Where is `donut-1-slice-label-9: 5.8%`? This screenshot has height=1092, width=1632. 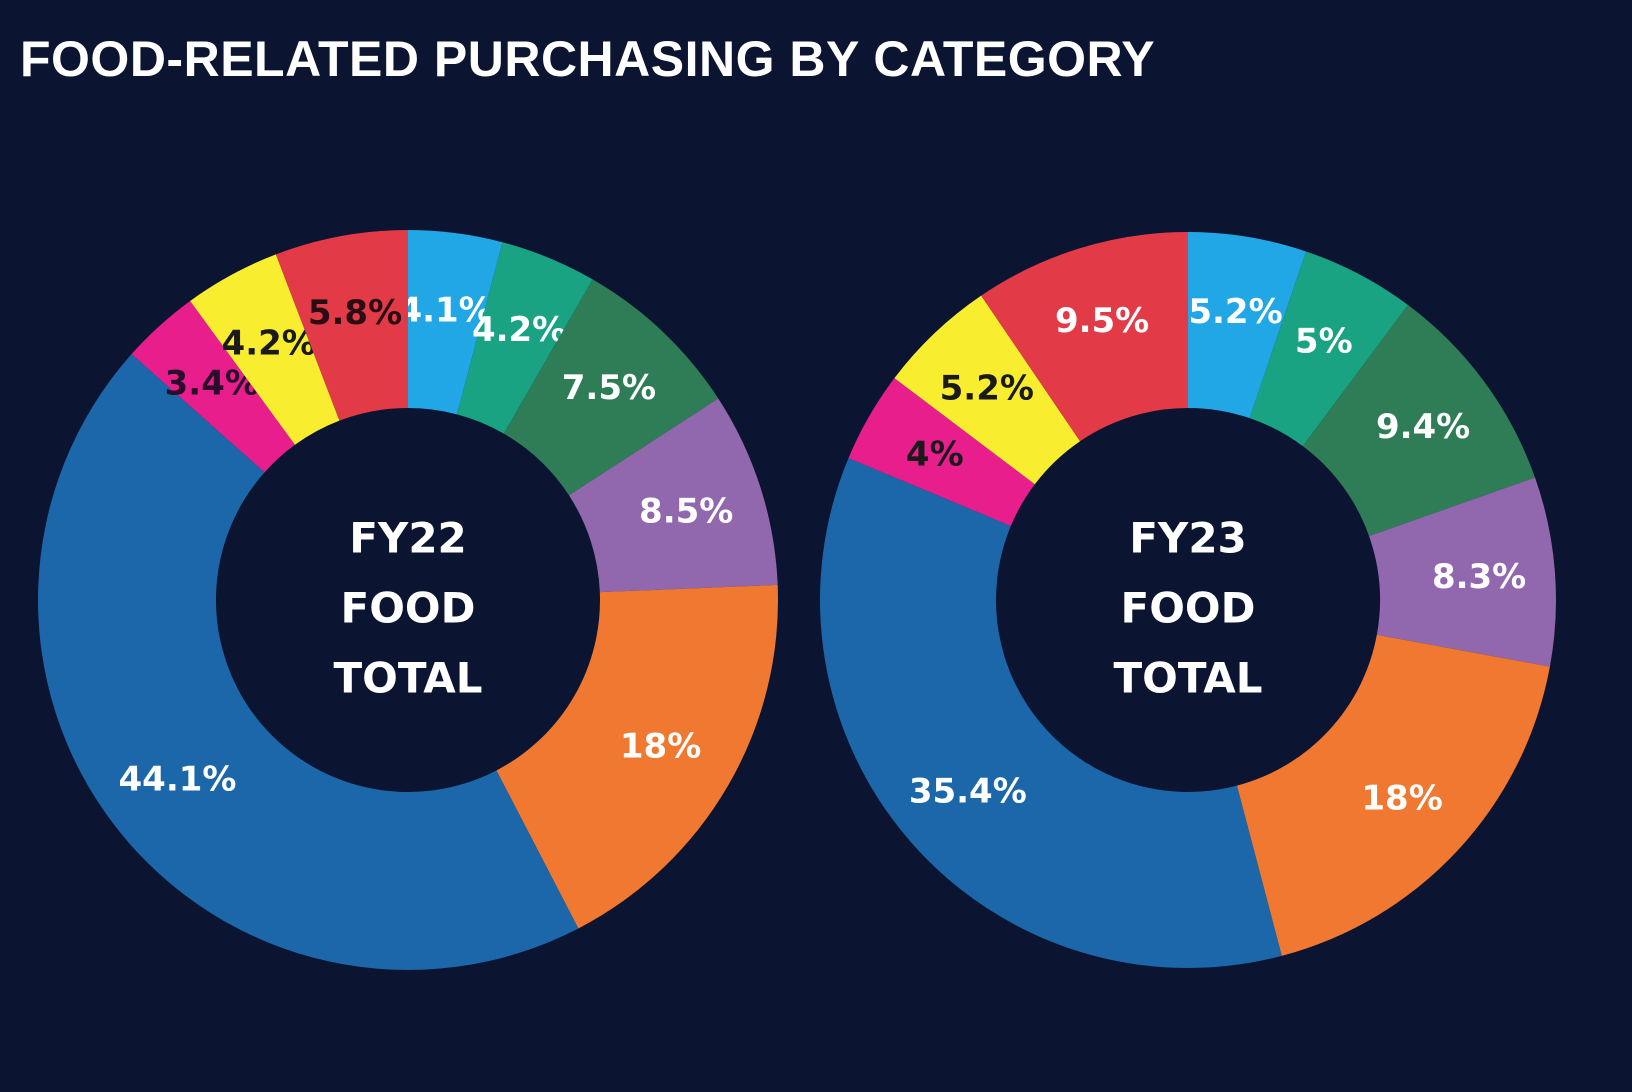
donut-1-slice-label-9: 5.8% is located at coordinates (355, 313).